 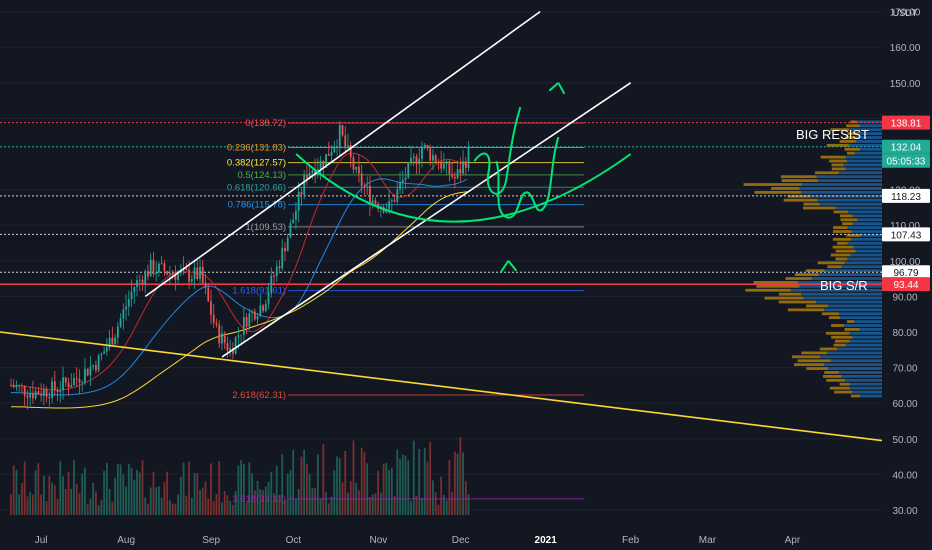 I want to click on y-tick-label: 50.00, so click(x=904, y=440).